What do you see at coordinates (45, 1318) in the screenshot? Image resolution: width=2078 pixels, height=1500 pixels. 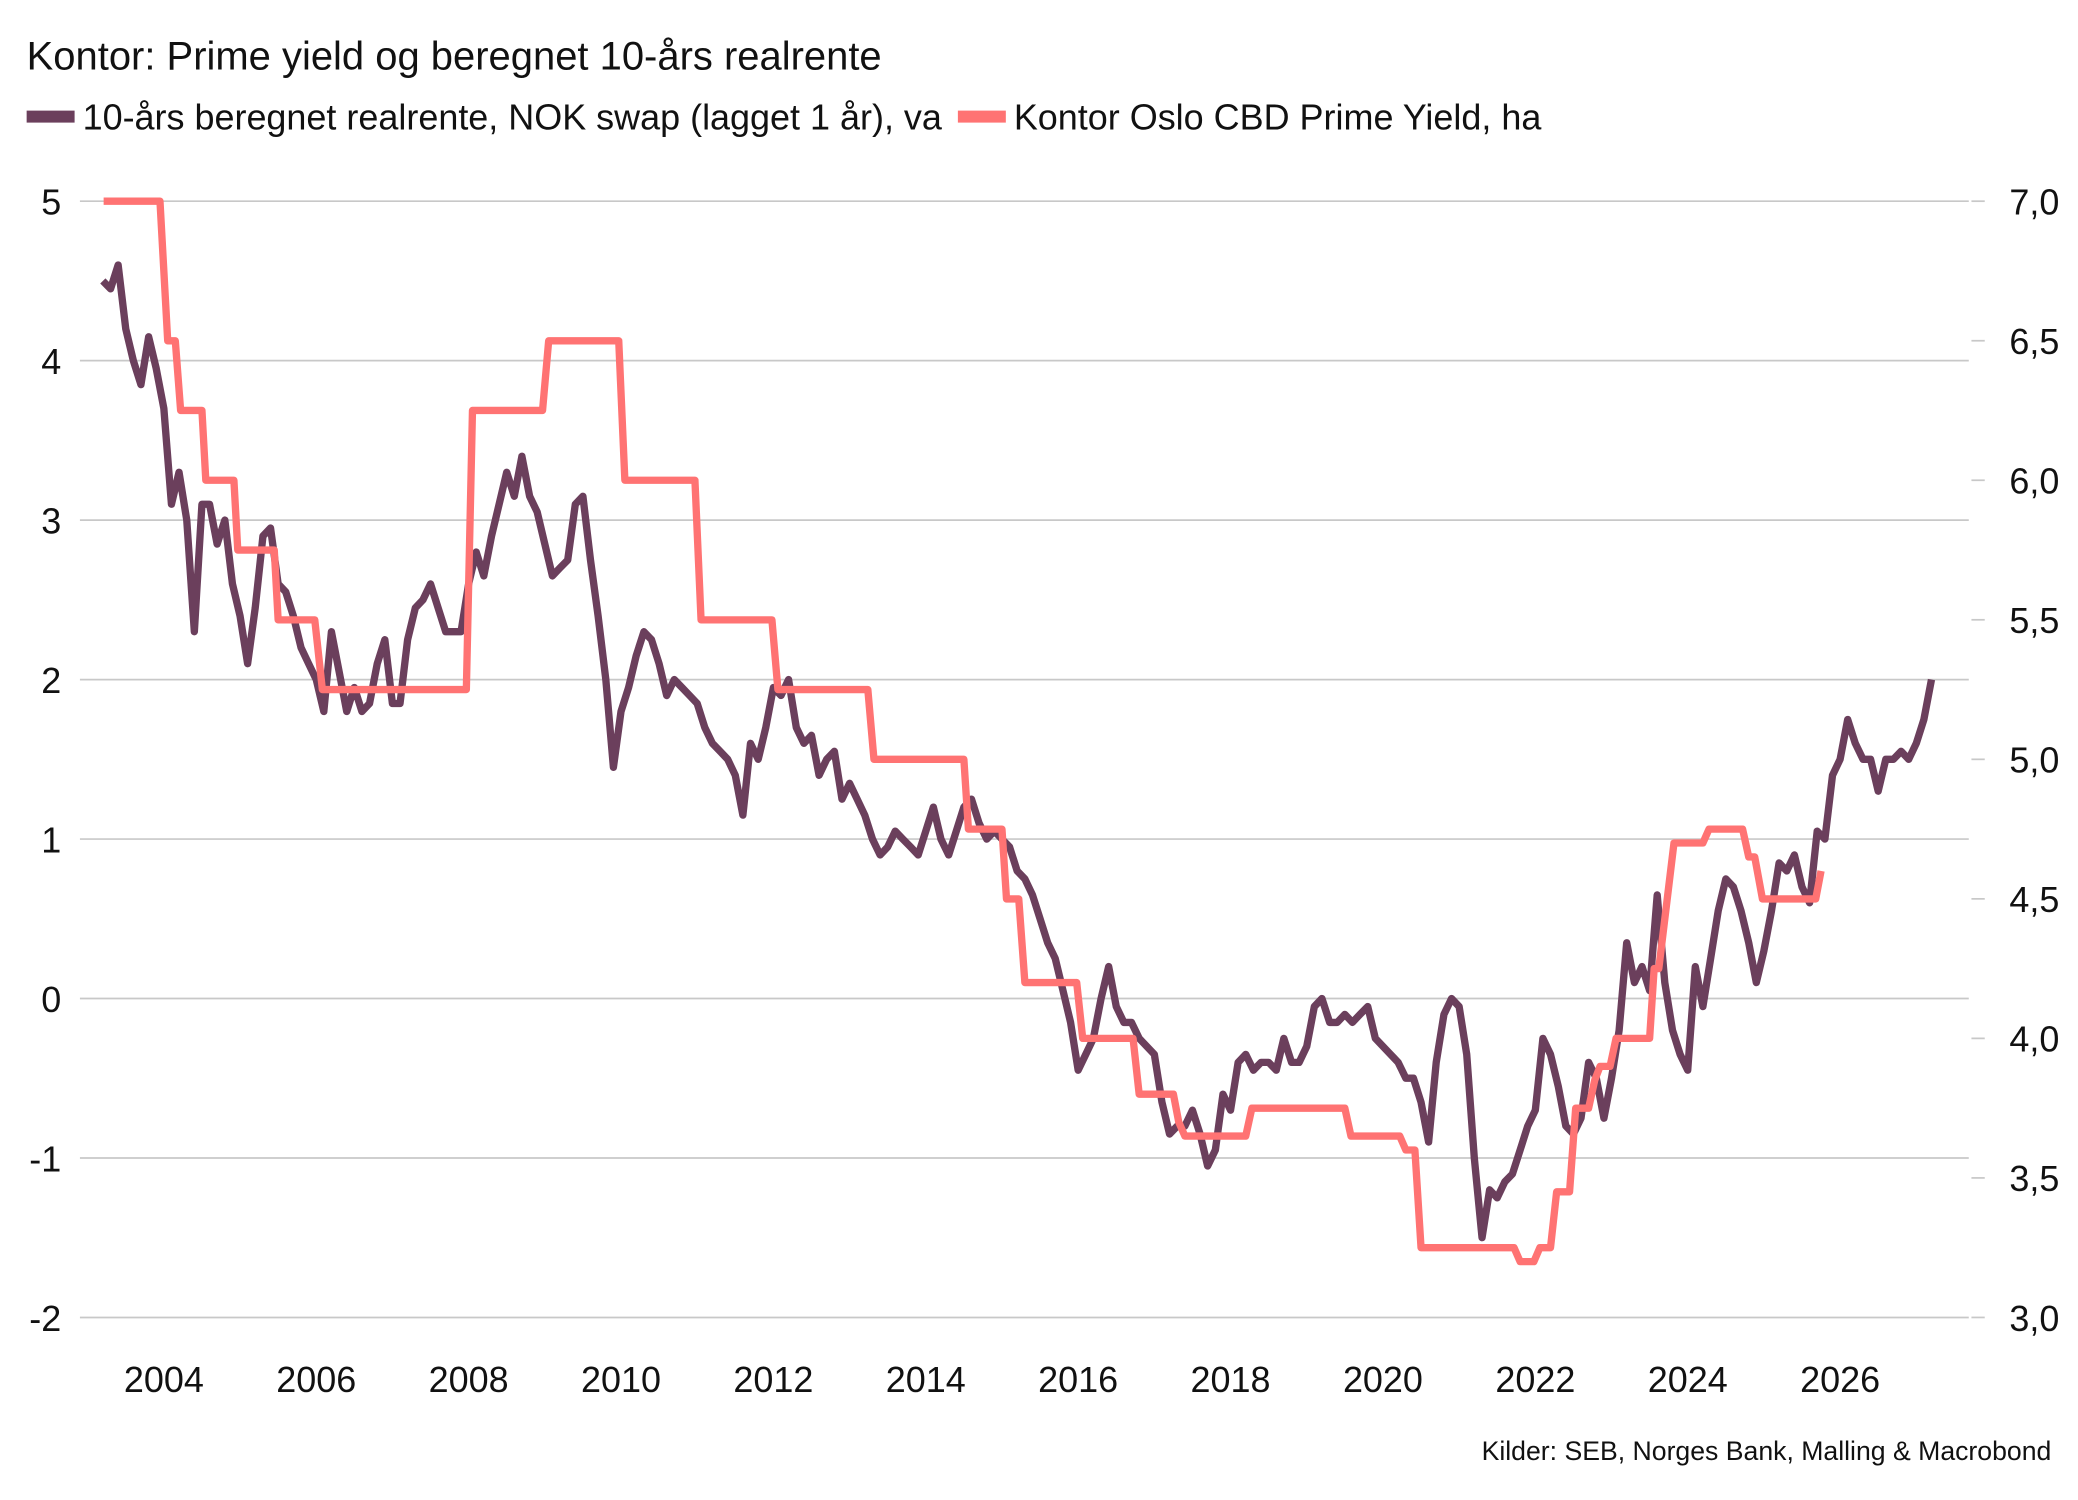 I see `left-tick-label: -2` at bounding box center [45, 1318].